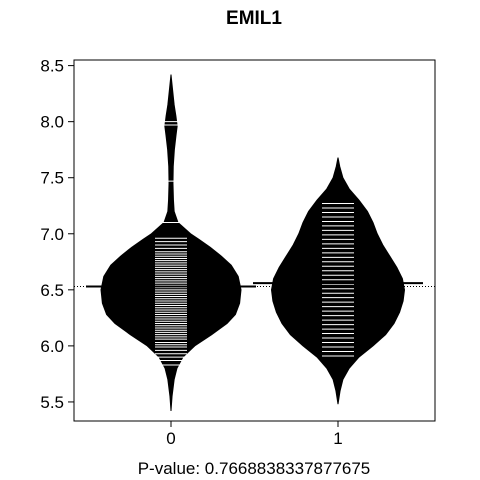  Describe the element at coordinates (52, 402) in the screenshot. I see `y-tick-label: 5.5` at that location.